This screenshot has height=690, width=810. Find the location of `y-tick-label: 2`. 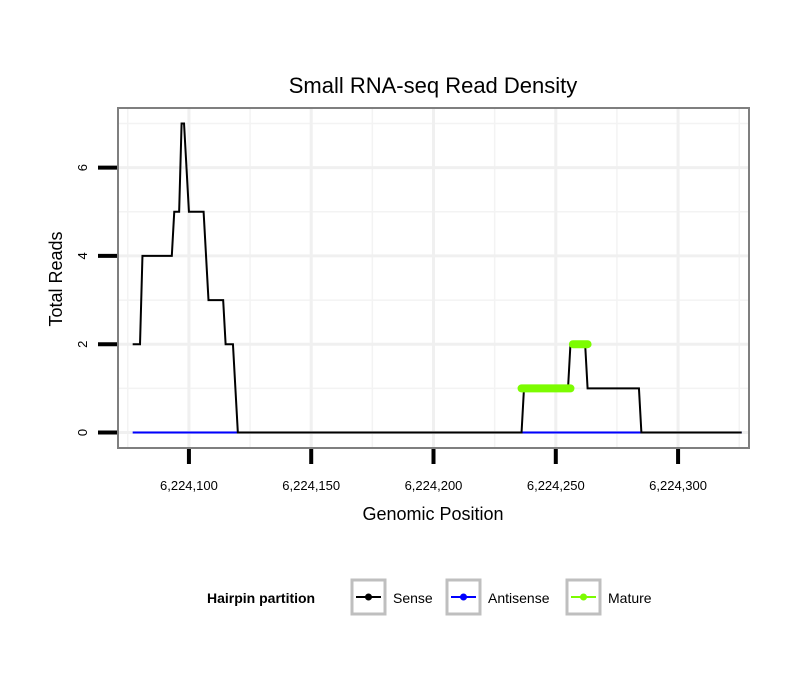

y-tick-label: 2 is located at coordinates (82, 344).